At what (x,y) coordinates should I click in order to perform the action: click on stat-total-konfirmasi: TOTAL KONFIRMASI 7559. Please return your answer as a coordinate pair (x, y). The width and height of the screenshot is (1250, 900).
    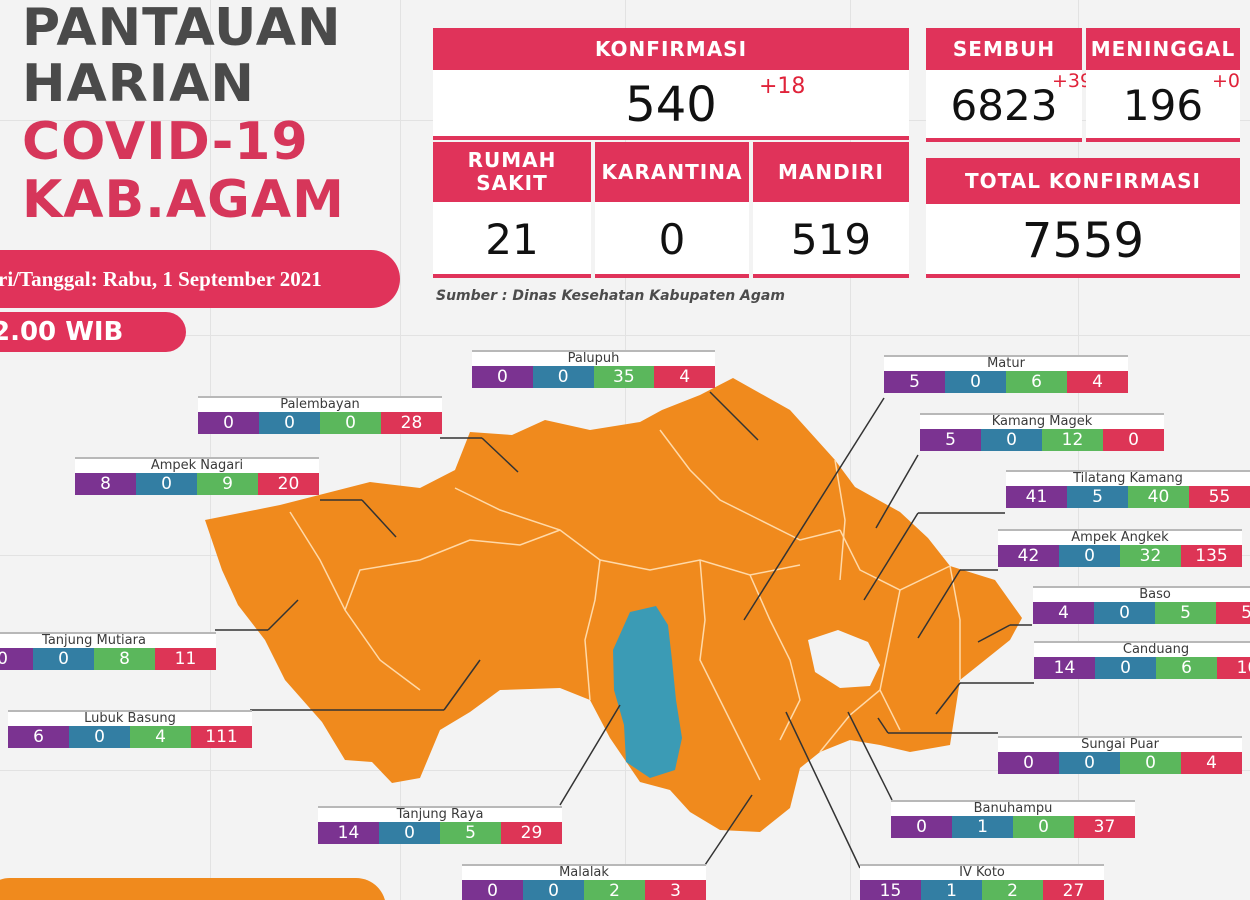
    Looking at the image, I should click on (1083, 218).